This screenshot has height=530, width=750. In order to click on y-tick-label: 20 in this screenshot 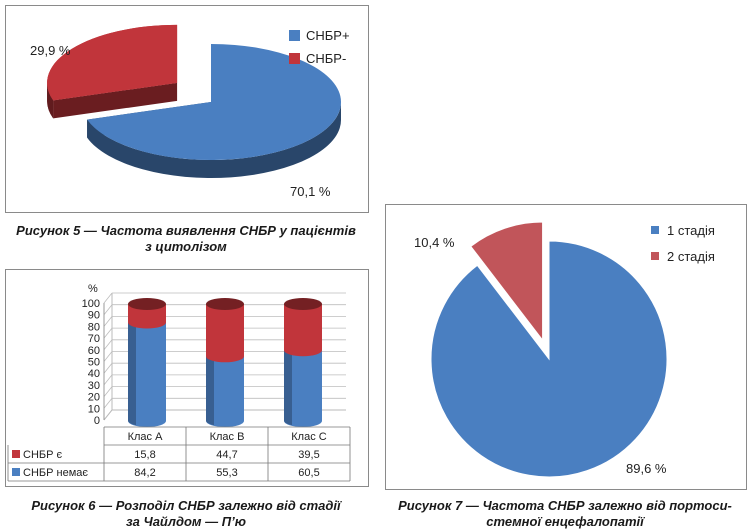, I will do `click(94, 398)`.